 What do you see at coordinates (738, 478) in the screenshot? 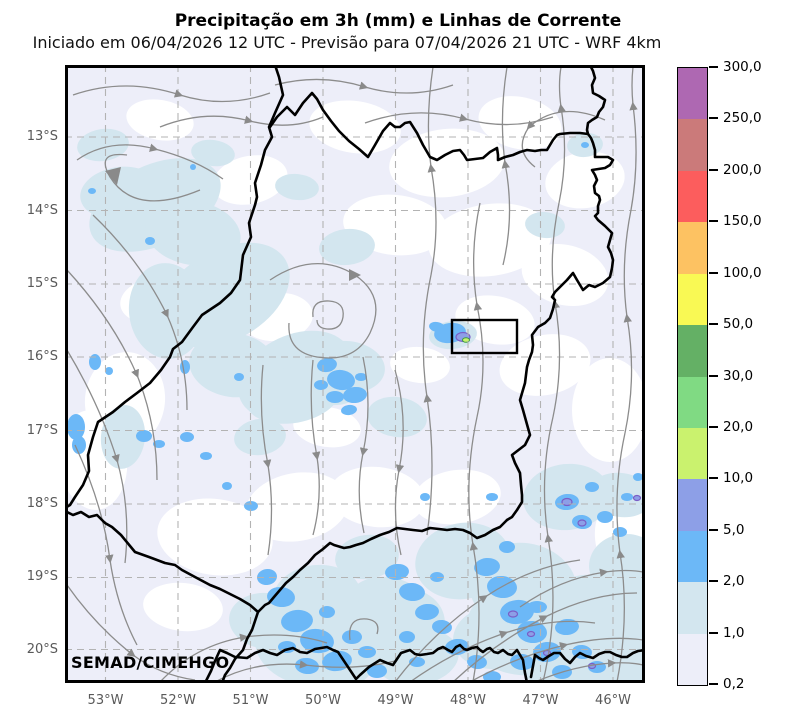
I see `colorbar-tick-label: 10,0` at bounding box center [738, 478].